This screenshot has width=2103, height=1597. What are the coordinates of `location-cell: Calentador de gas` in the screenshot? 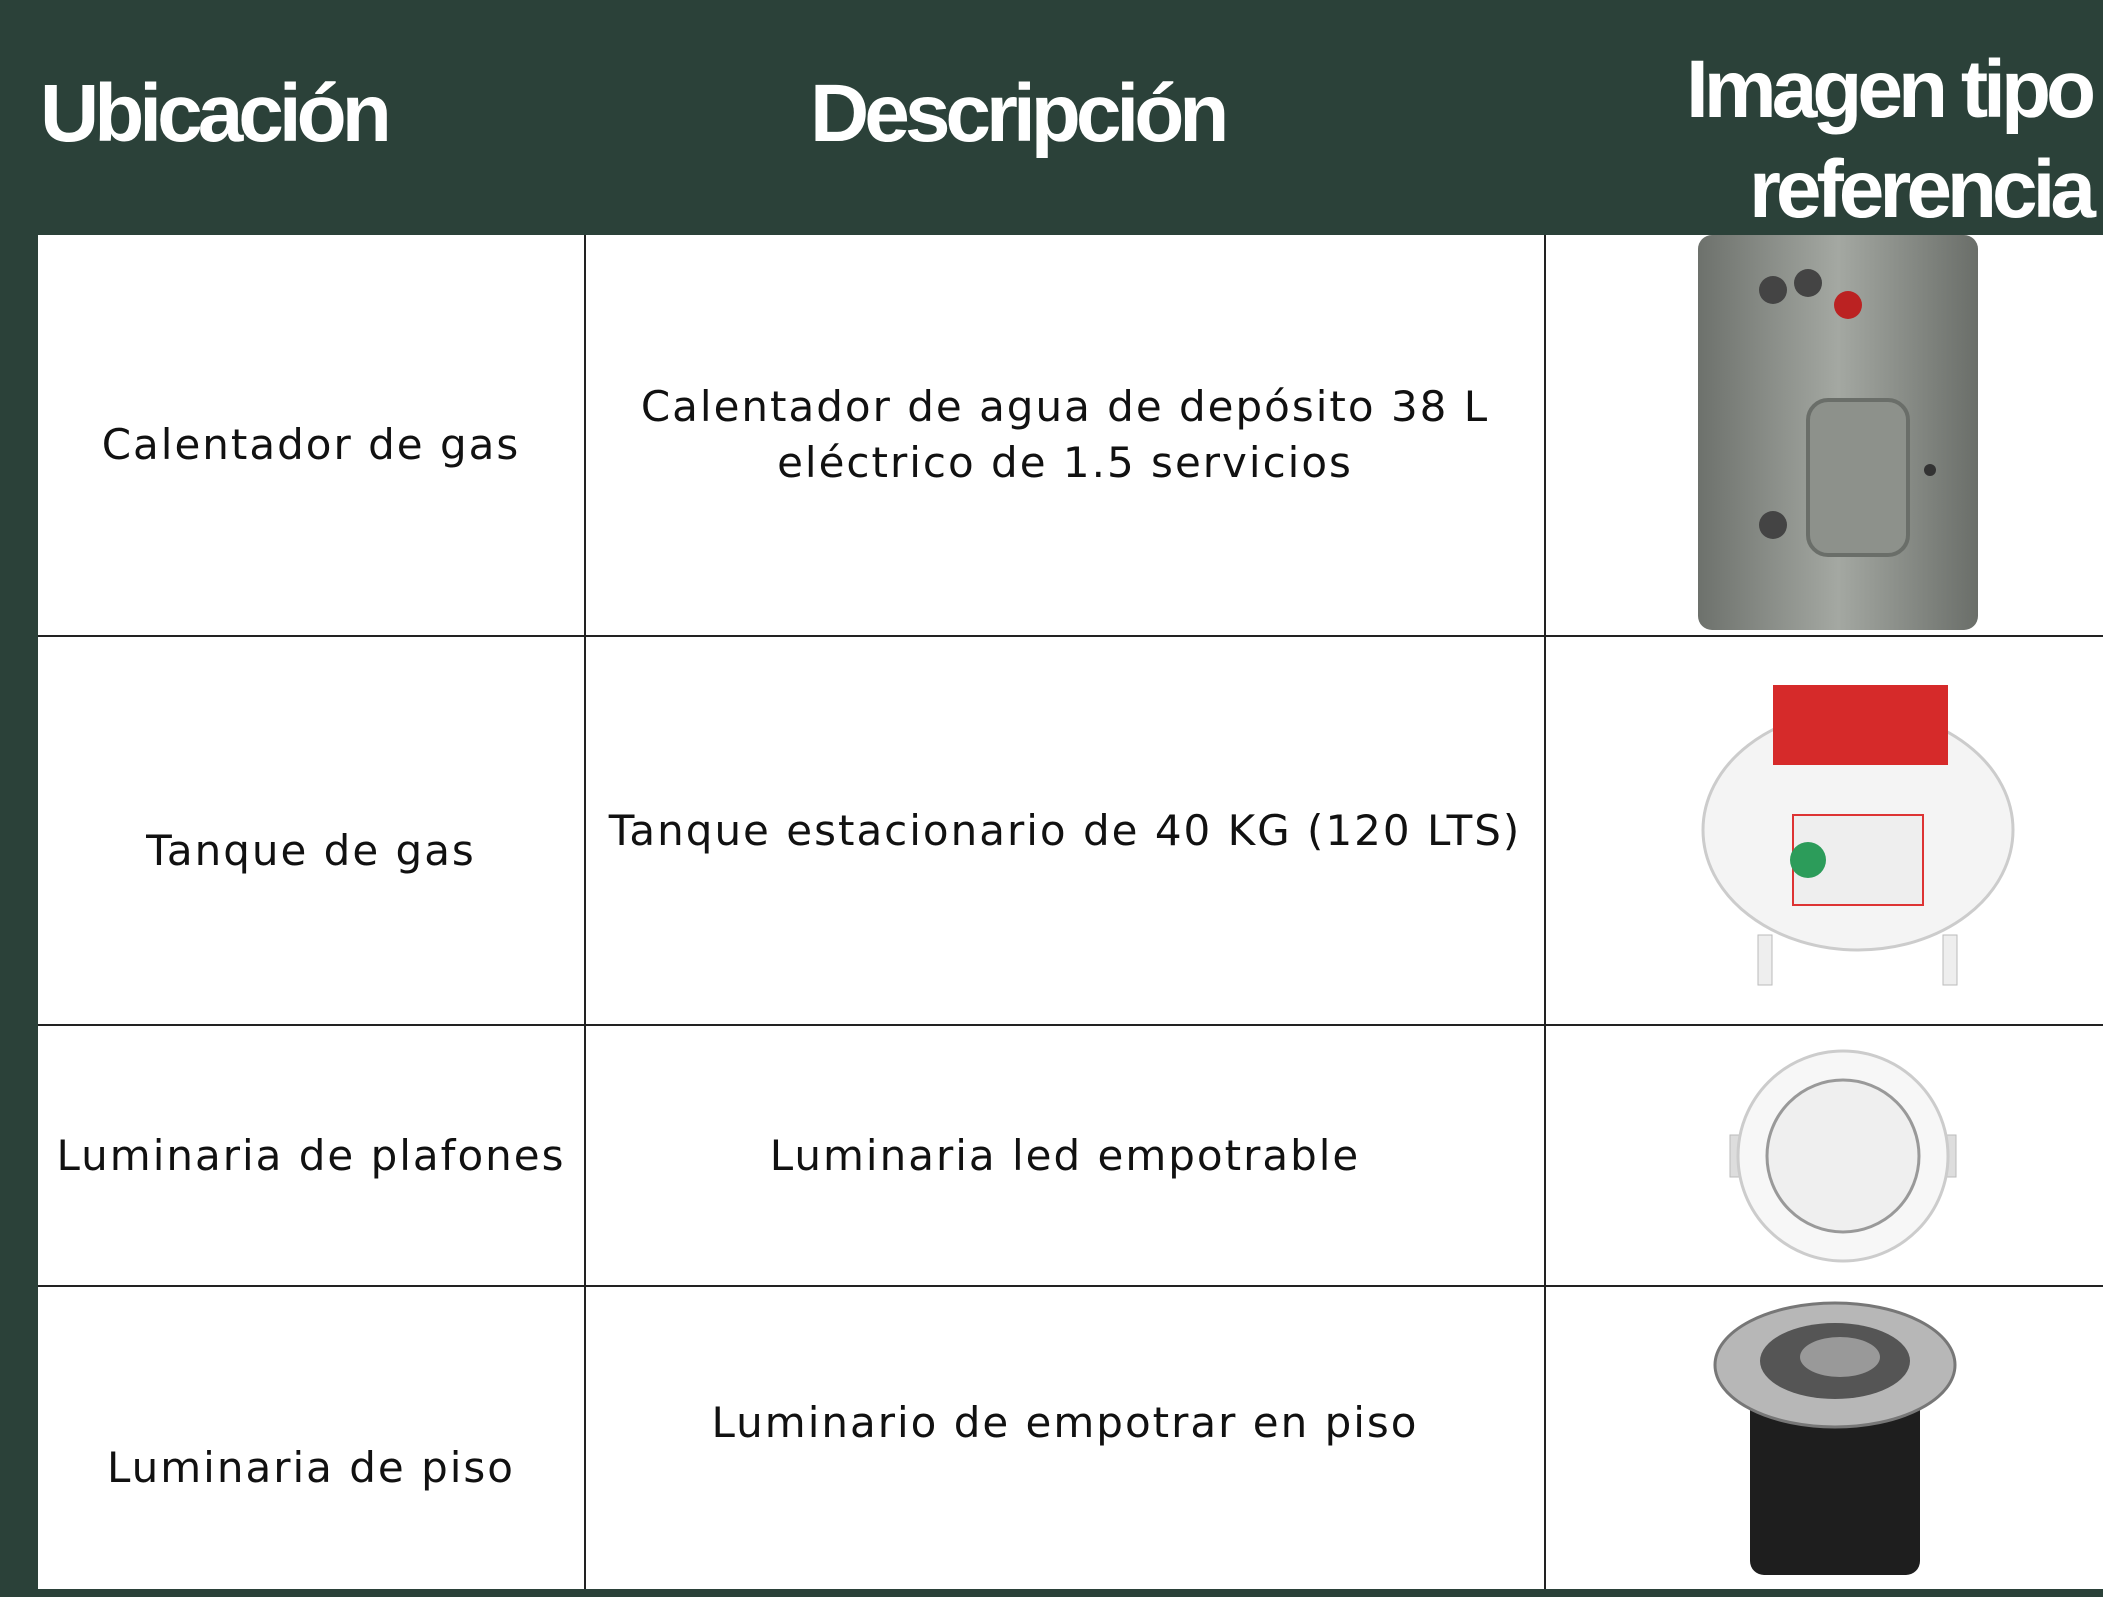 It's located at (311, 444).